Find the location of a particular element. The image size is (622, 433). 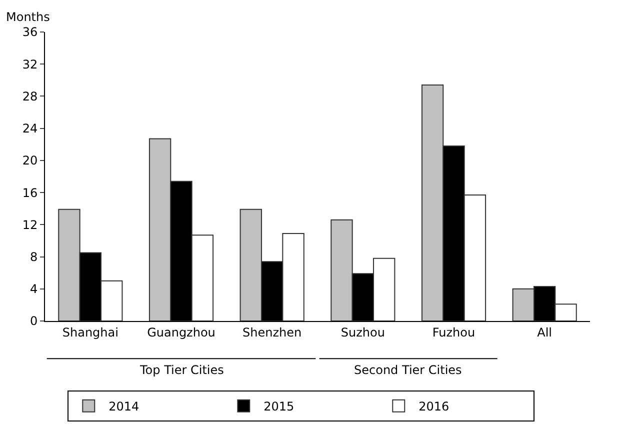

legend-label: 2016 is located at coordinates (434, 407).